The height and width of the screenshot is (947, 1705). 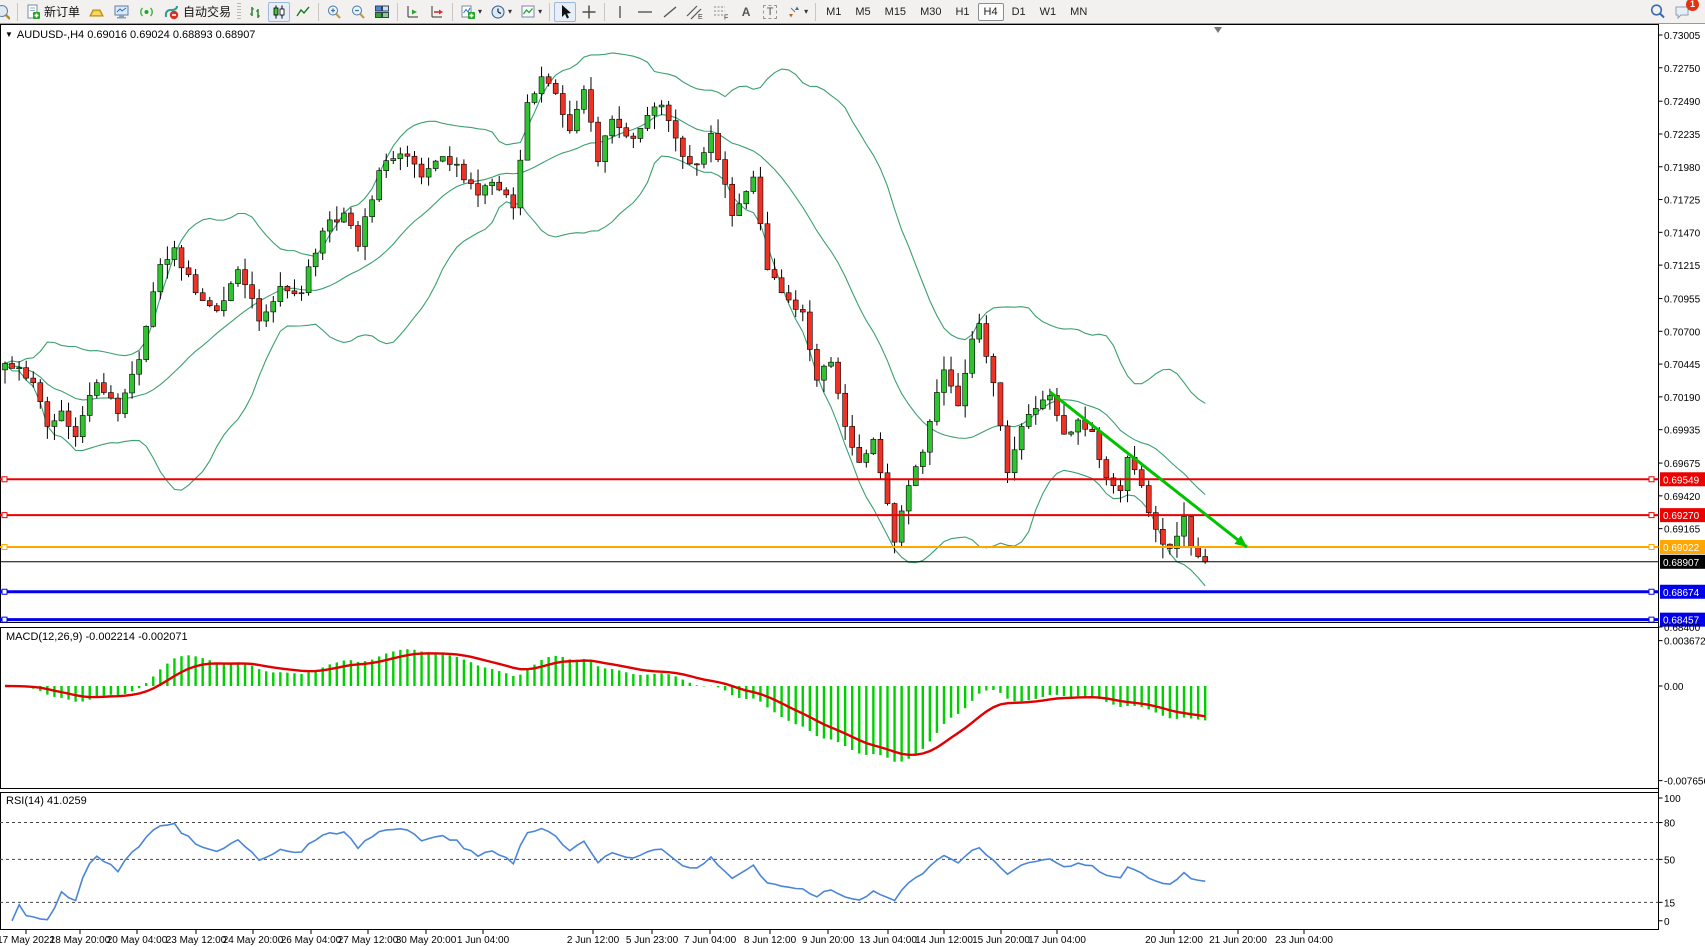 What do you see at coordinates (1667, 922) in the screenshot?
I see `svg-text: 0` at bounding box center [1667, 922].